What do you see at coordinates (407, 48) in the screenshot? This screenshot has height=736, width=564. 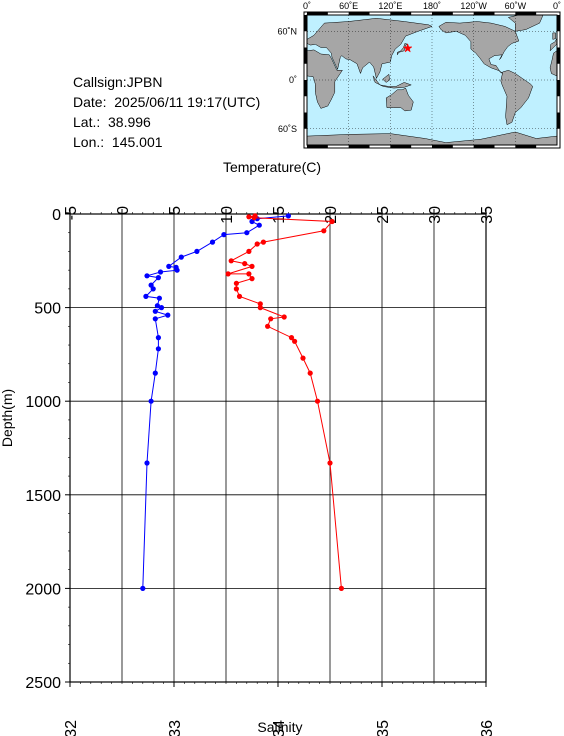 I see `station-marker` at bounding box center [407, 48].